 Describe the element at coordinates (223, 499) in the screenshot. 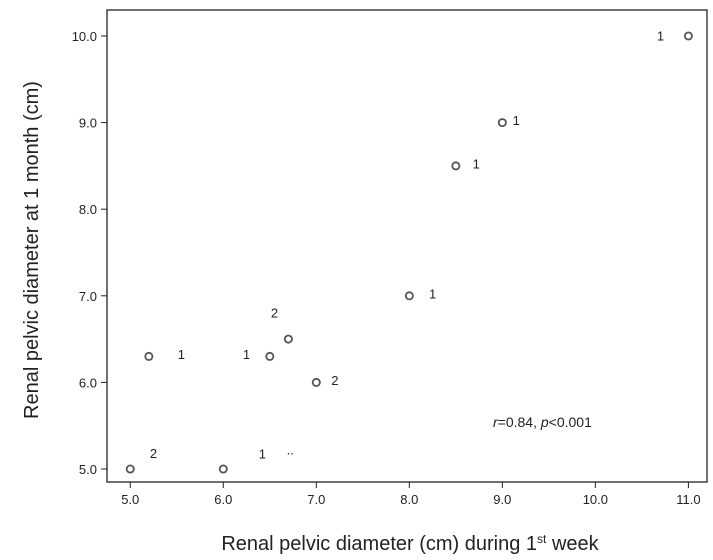

I see `x-tick-label: 6.0` at that location.